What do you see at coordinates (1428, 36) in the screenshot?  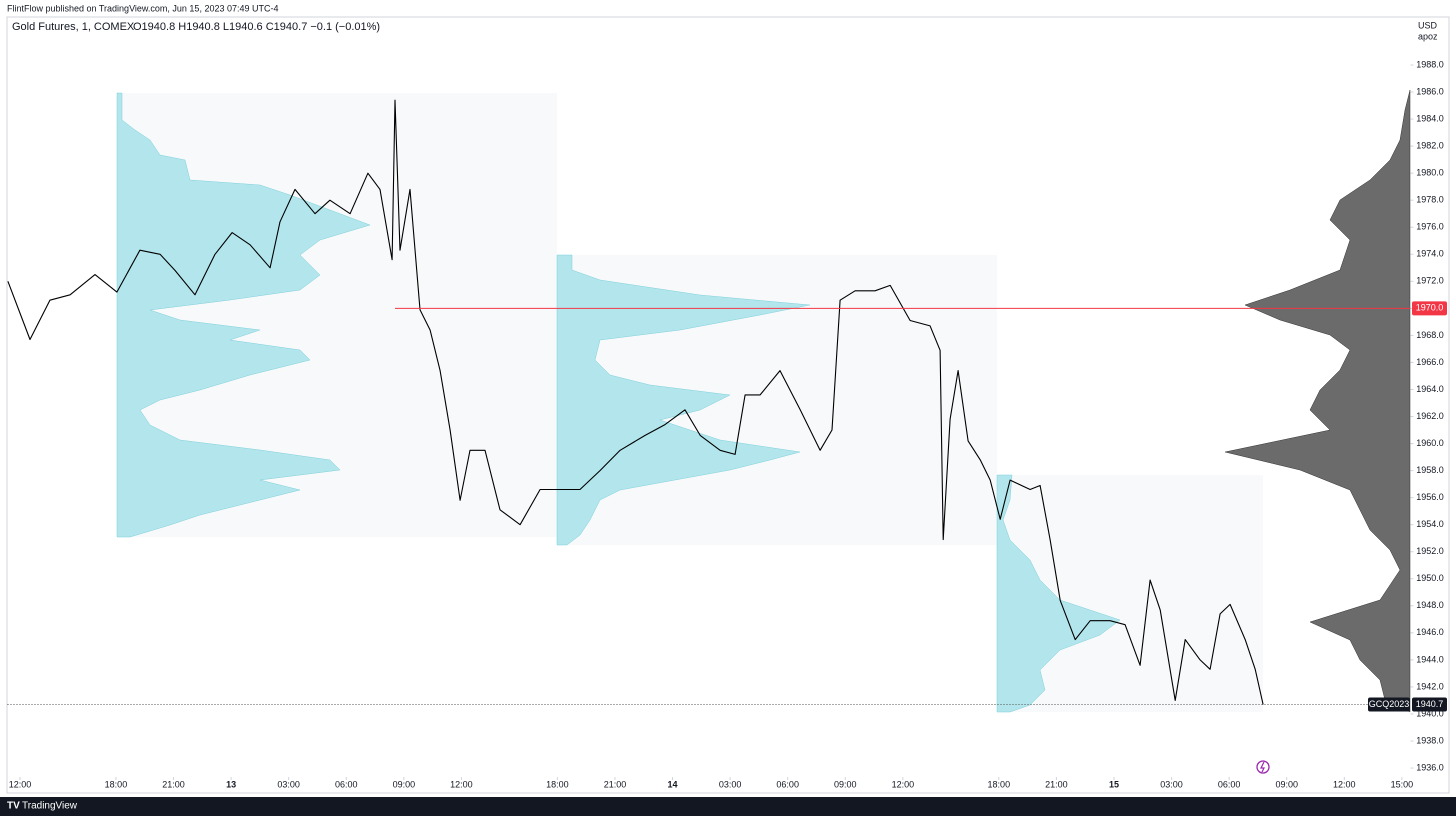 I see `unit: apoz` at bounding box center [1428, 36].